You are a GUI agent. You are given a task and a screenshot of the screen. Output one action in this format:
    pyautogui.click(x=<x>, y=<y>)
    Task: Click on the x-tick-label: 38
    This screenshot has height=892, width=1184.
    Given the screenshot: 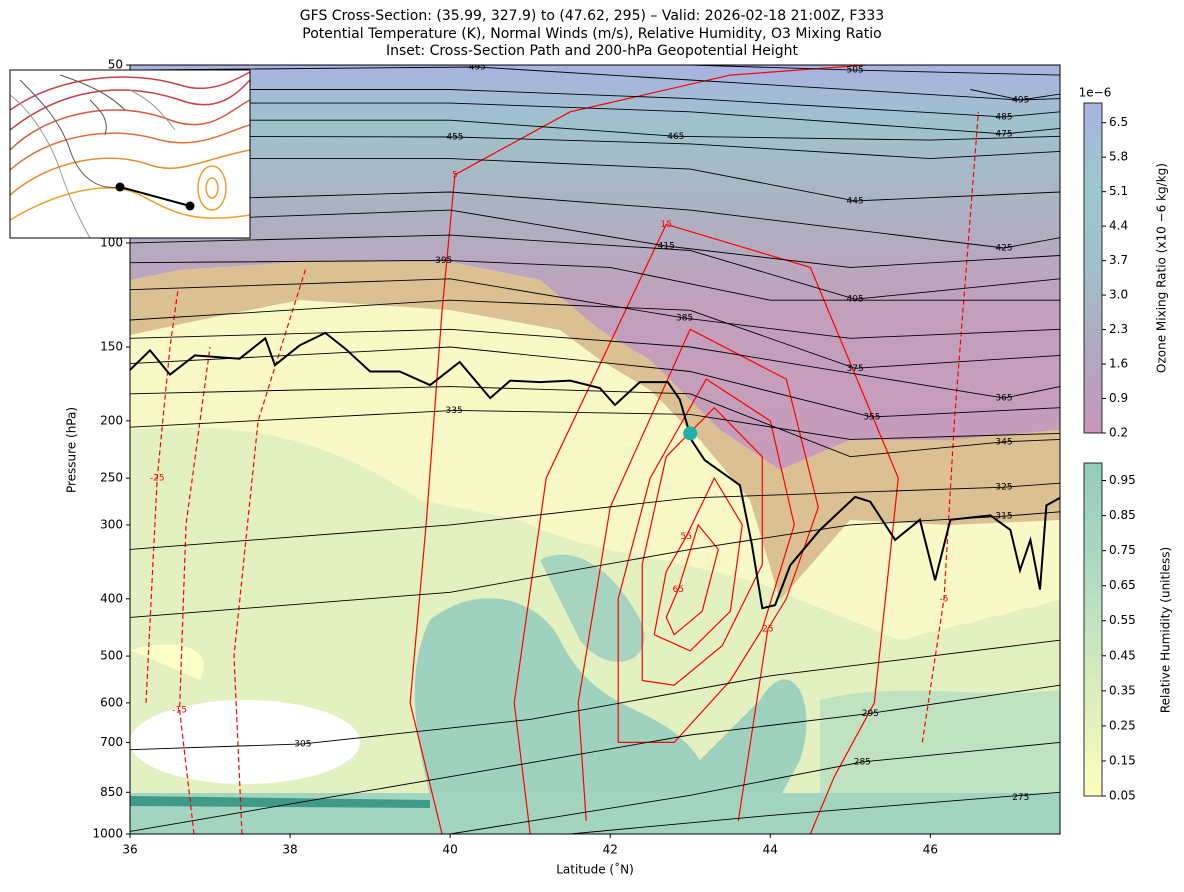 What is the action you would take?
    pyautogui.click(x=289, y=850)
    